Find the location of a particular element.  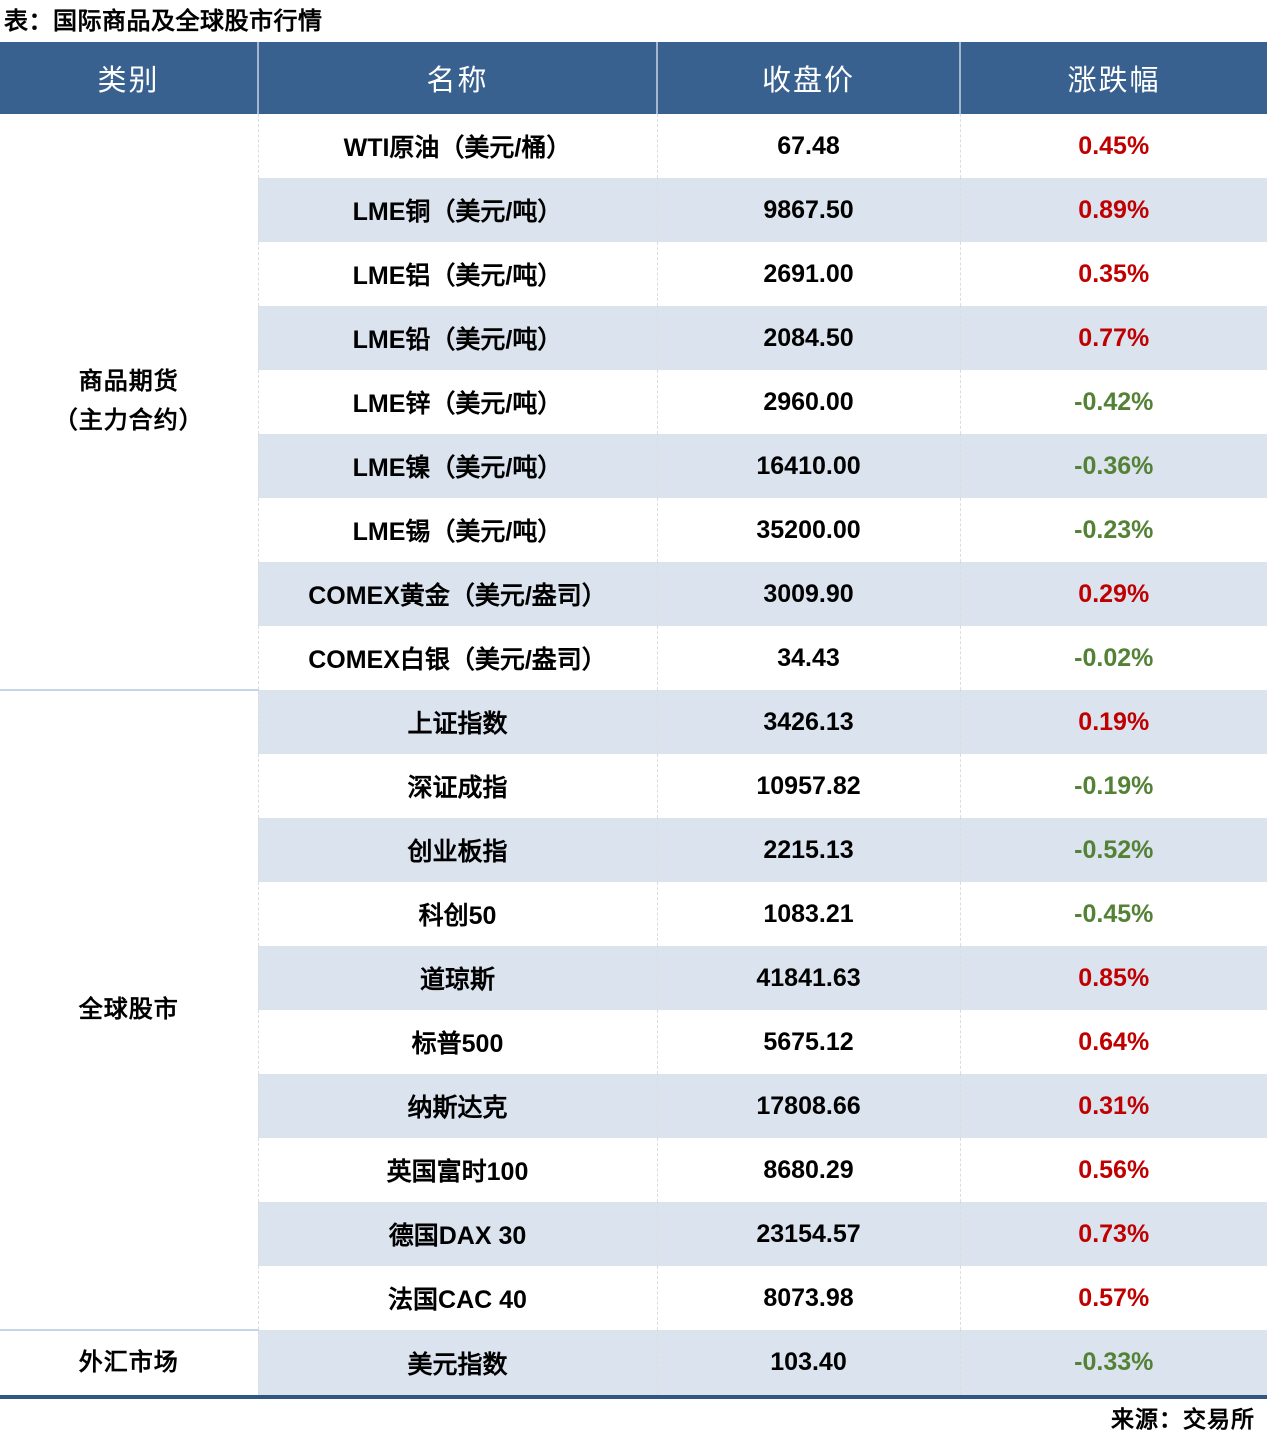

name-cell: LME锌（美元/吨） is located at coordinates (457, 402).